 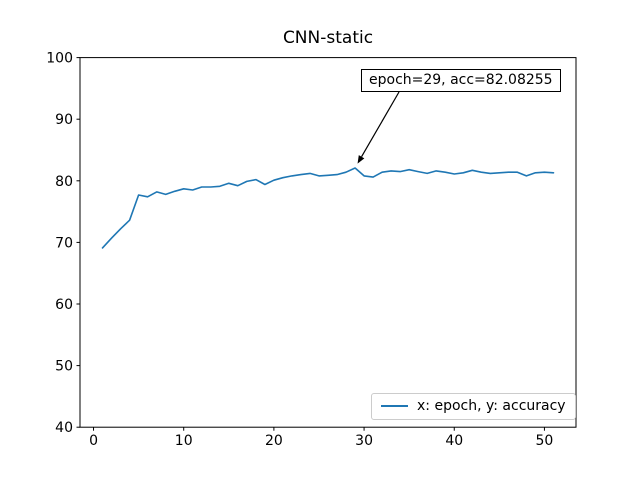 I want to click on annotation-arrowhead, so click(x=361, y=159).